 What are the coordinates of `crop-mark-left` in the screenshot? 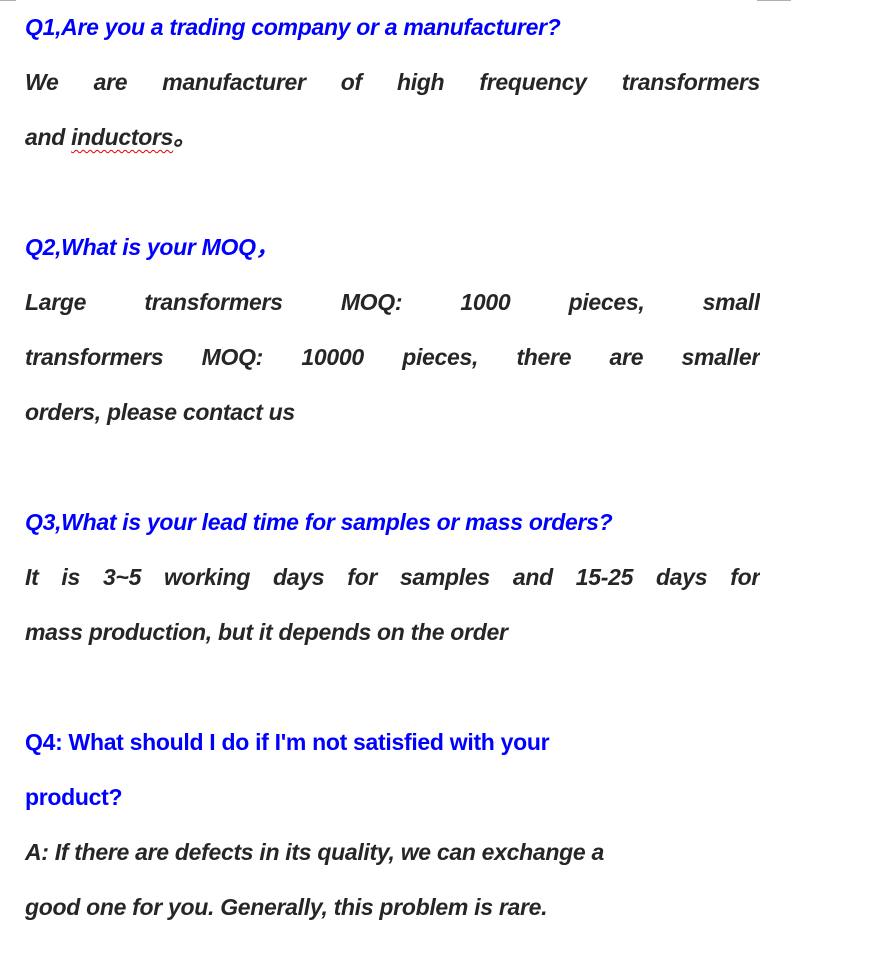 It's located at (8, 0).